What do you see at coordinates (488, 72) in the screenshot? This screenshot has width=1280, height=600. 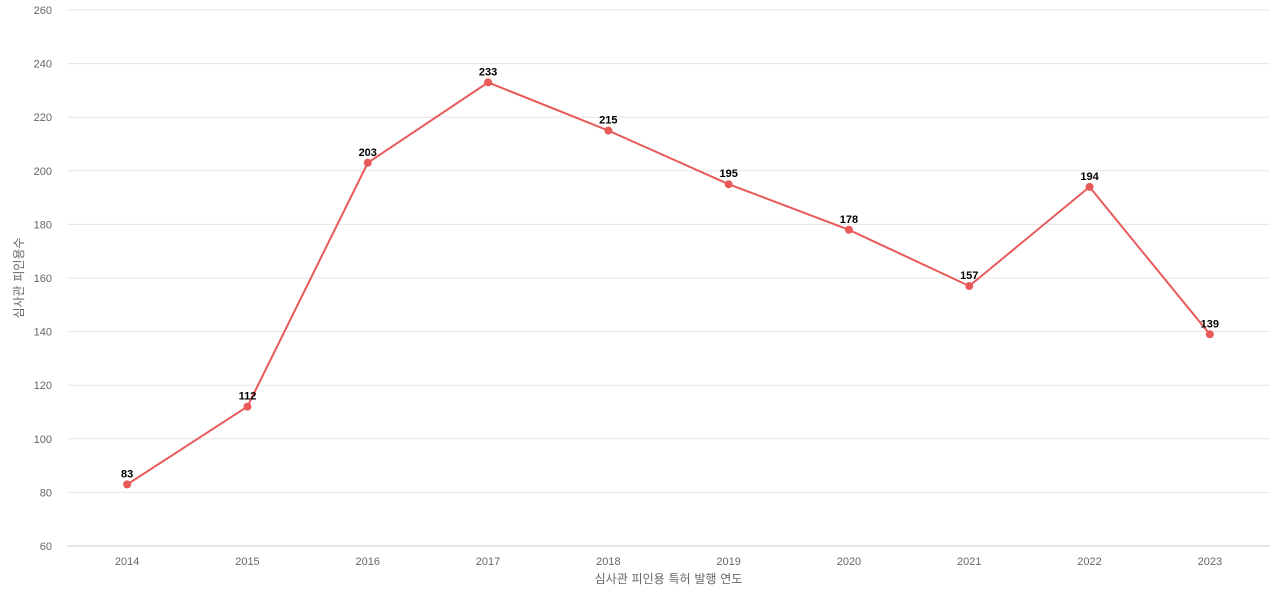 I see `data-label: 233` at bounding box center [488, 72].